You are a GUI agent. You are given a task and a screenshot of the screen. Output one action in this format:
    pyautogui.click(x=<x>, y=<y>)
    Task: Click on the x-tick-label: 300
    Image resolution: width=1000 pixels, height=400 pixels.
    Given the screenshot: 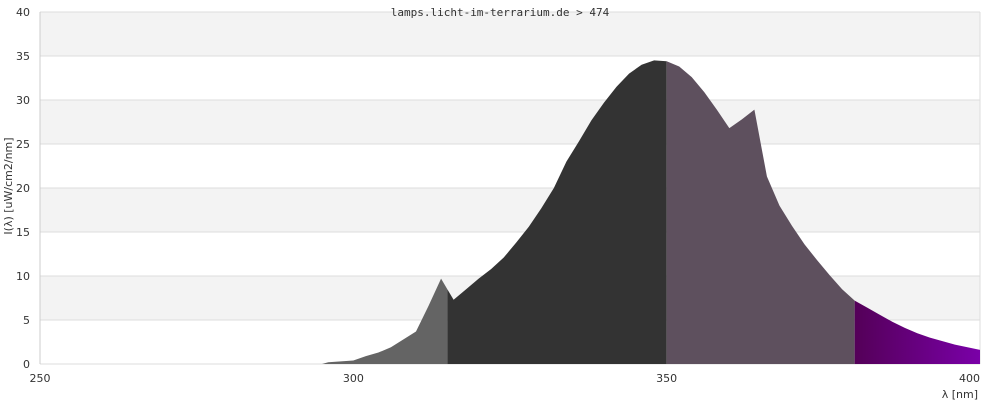 What is the action you would take?
    pyautogui.click(x=353, y=378)
    